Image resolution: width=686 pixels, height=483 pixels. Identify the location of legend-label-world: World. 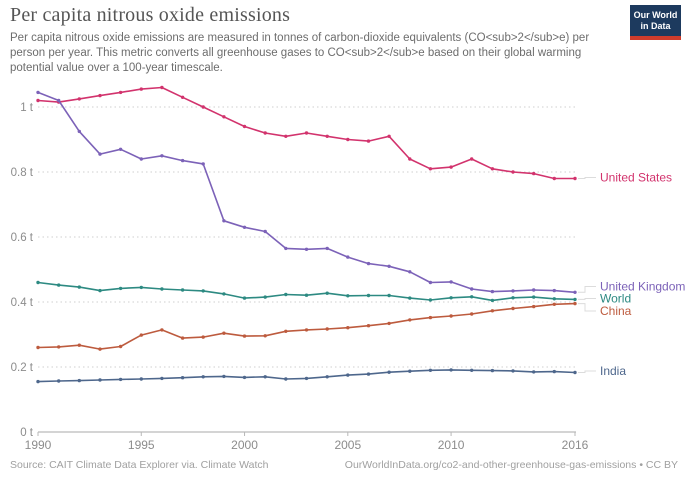
(615, 299).